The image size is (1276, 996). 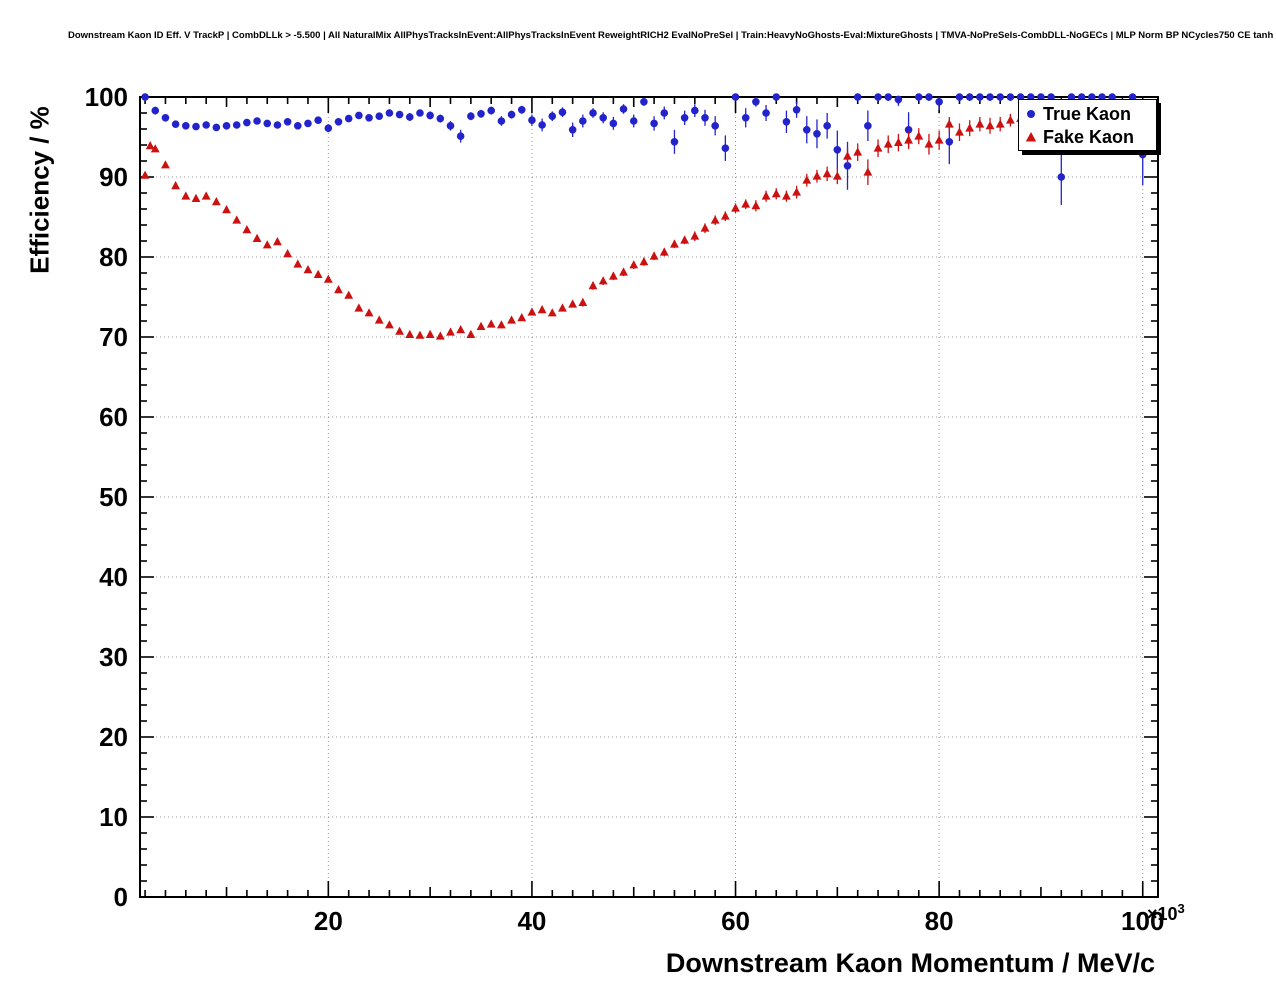 I want to click on legend-label-true-kaon: True Kaon, so click(x=1087, y=113).